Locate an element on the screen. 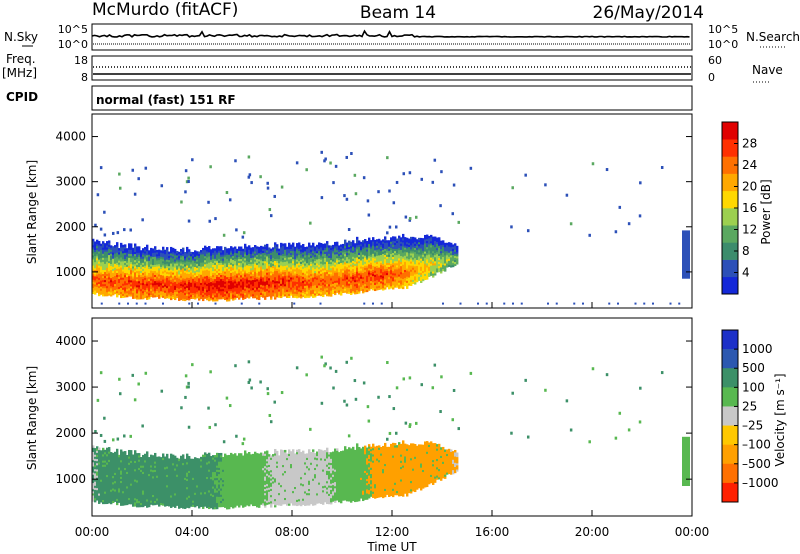 The width and height of the screenshot is (800, 554). power-strip is located at coordinates (521, 303).